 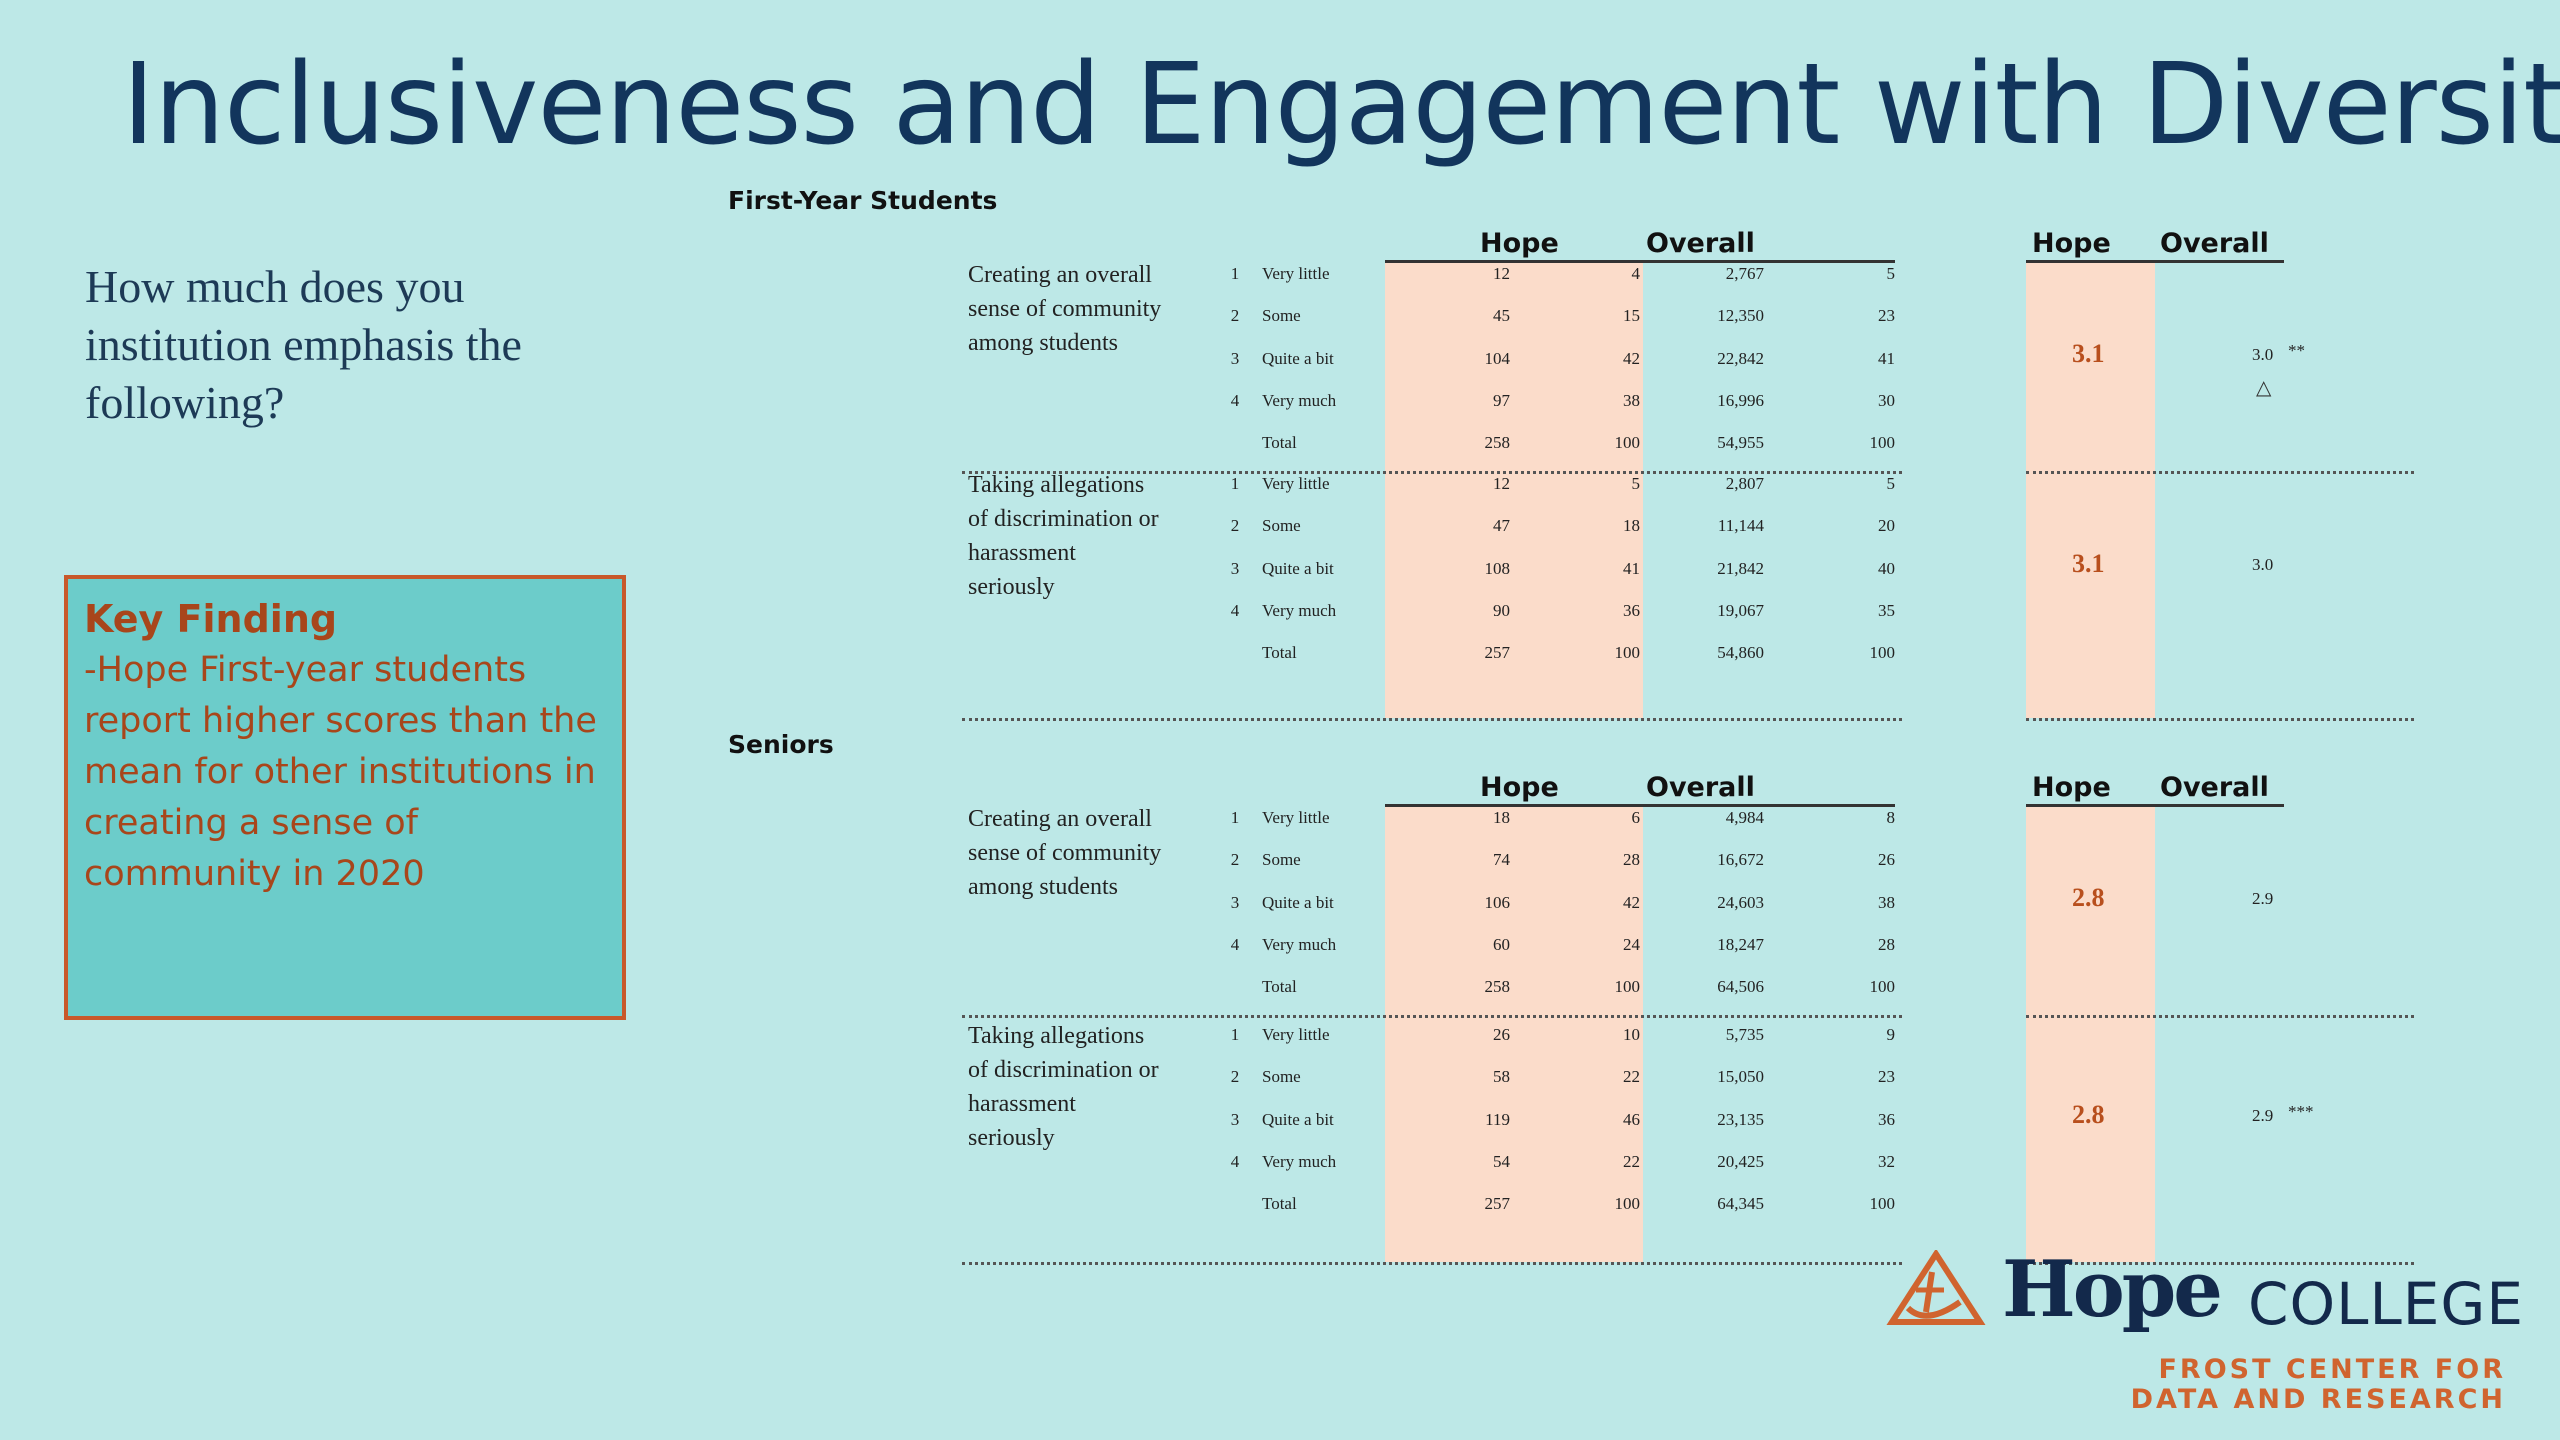 What do you see at coordinates (1886, 568) in the screenshot?
I see `overall-percent: 40` at bounding box center [1886, 568].